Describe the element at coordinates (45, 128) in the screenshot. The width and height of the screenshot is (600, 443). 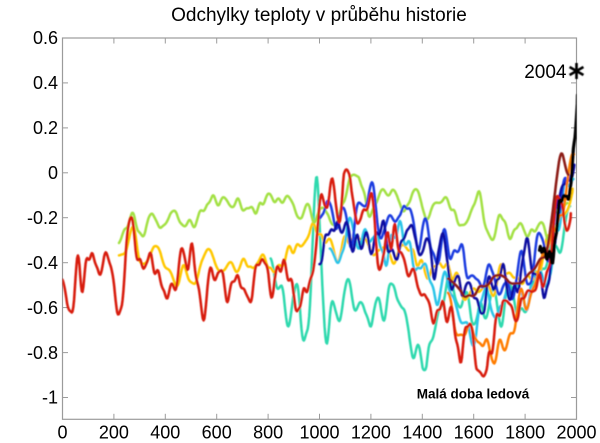
I see `svg-text: 0.2` at that location.